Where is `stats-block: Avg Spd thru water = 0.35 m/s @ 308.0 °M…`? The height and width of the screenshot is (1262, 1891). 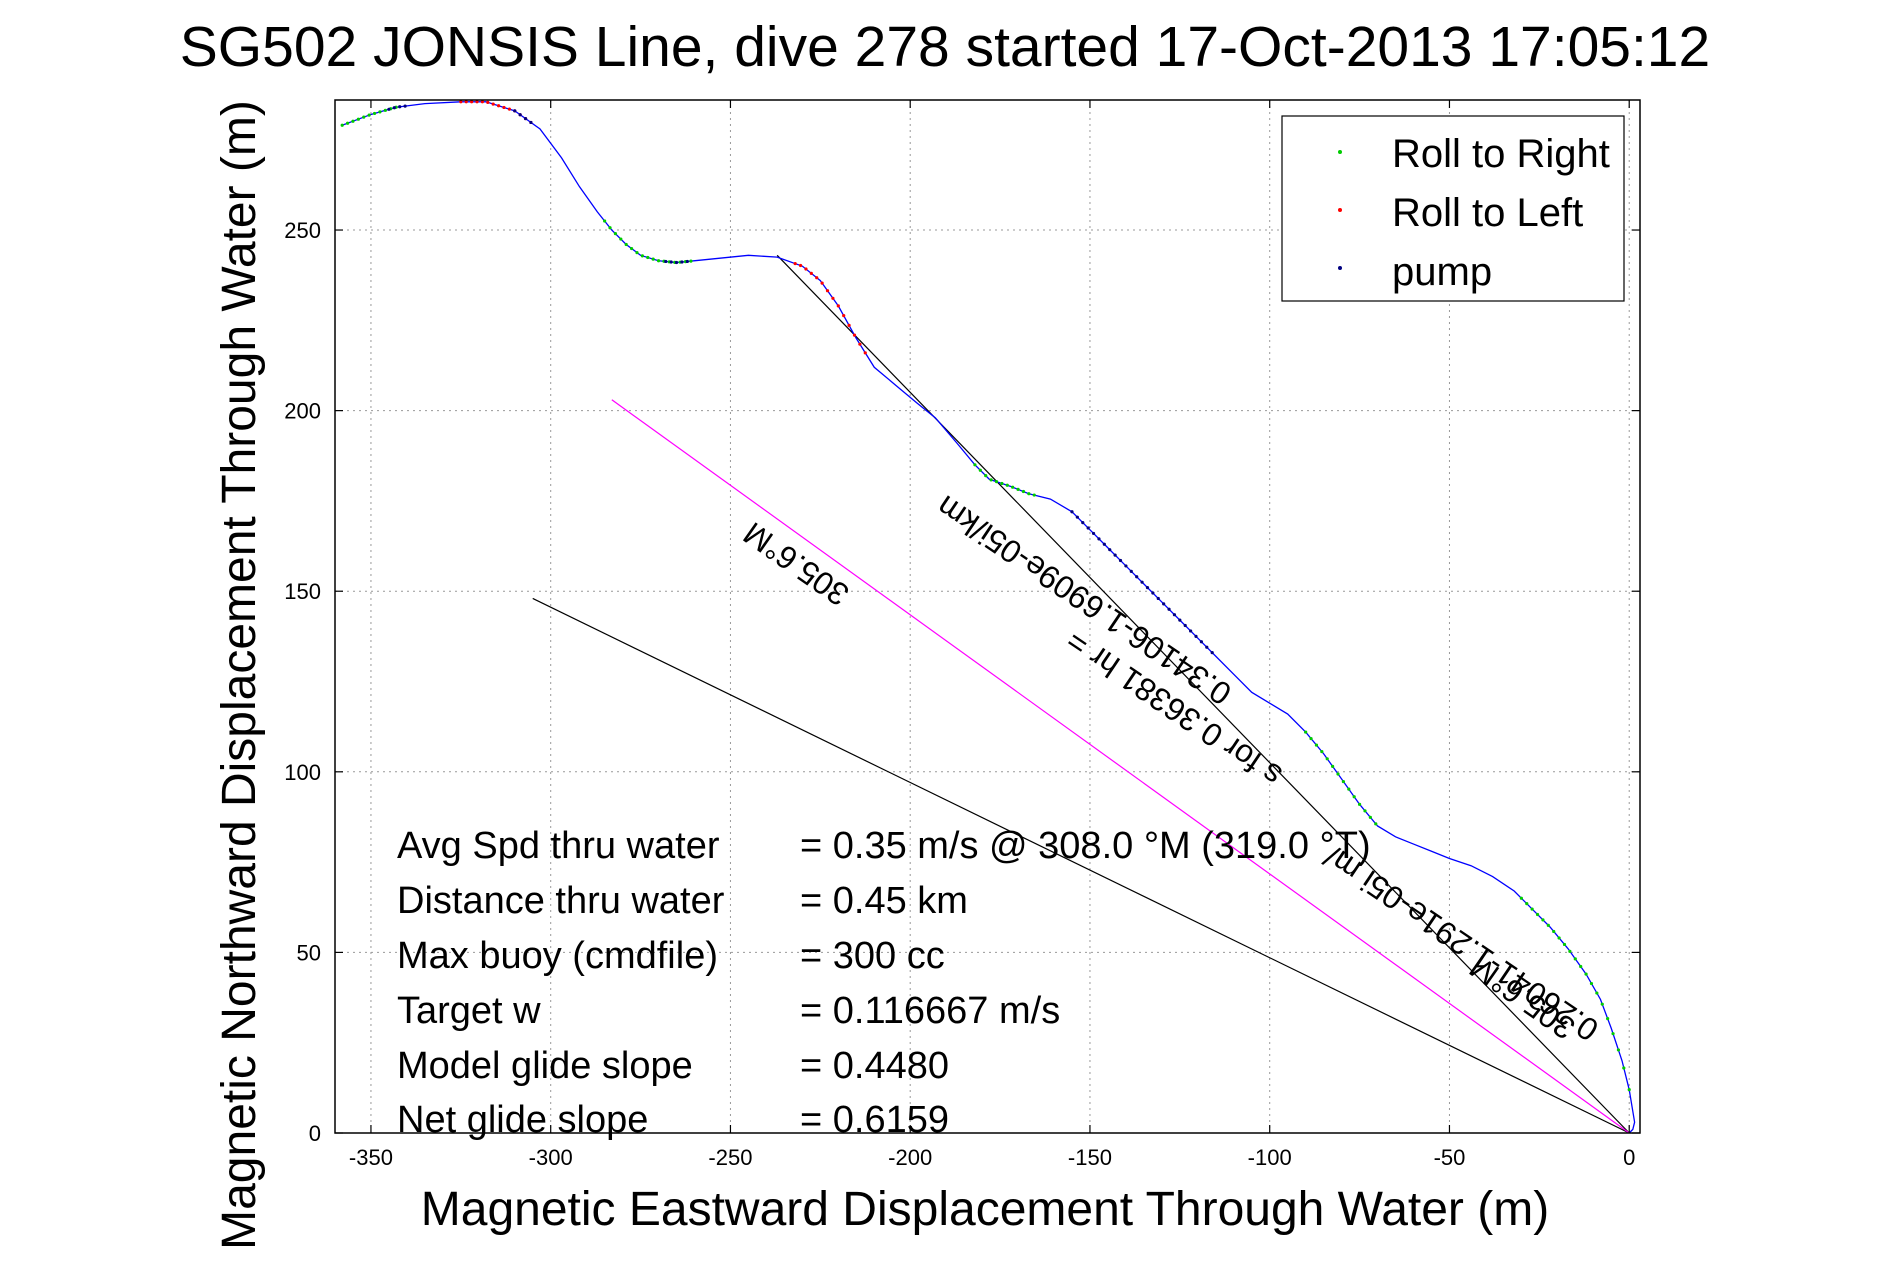
stats-block: Avg Spd thru water = 0.35 m/s @ 308.0 °M… is located at coordinates (884, 983).